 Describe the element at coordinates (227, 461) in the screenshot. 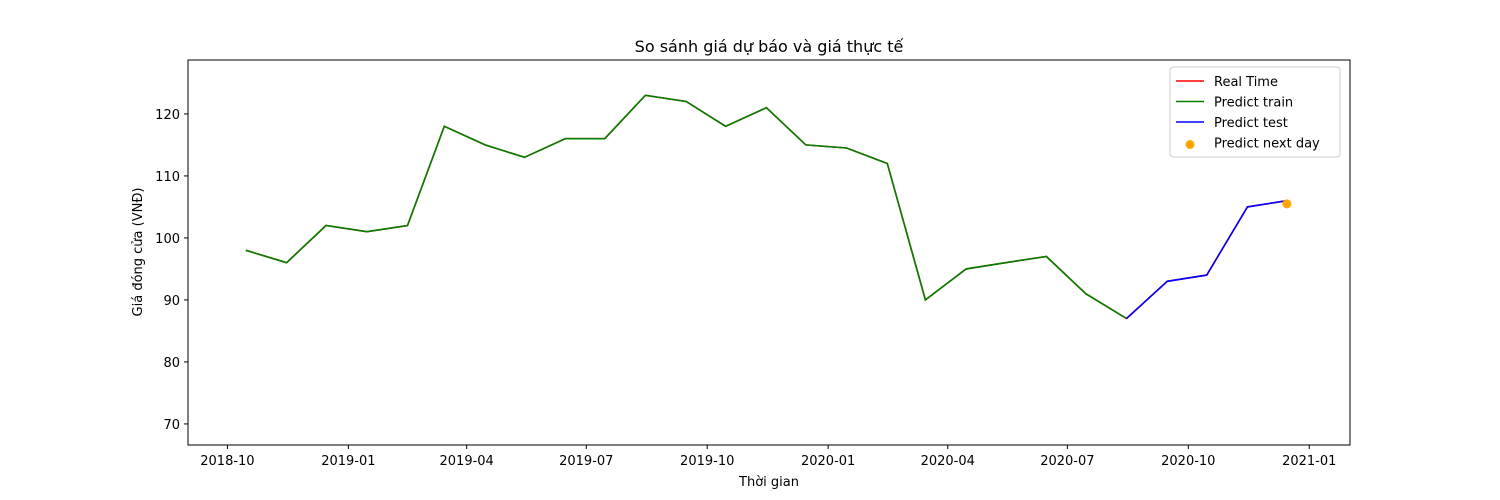

I see `x-tick-label: 2018-10` at that location.